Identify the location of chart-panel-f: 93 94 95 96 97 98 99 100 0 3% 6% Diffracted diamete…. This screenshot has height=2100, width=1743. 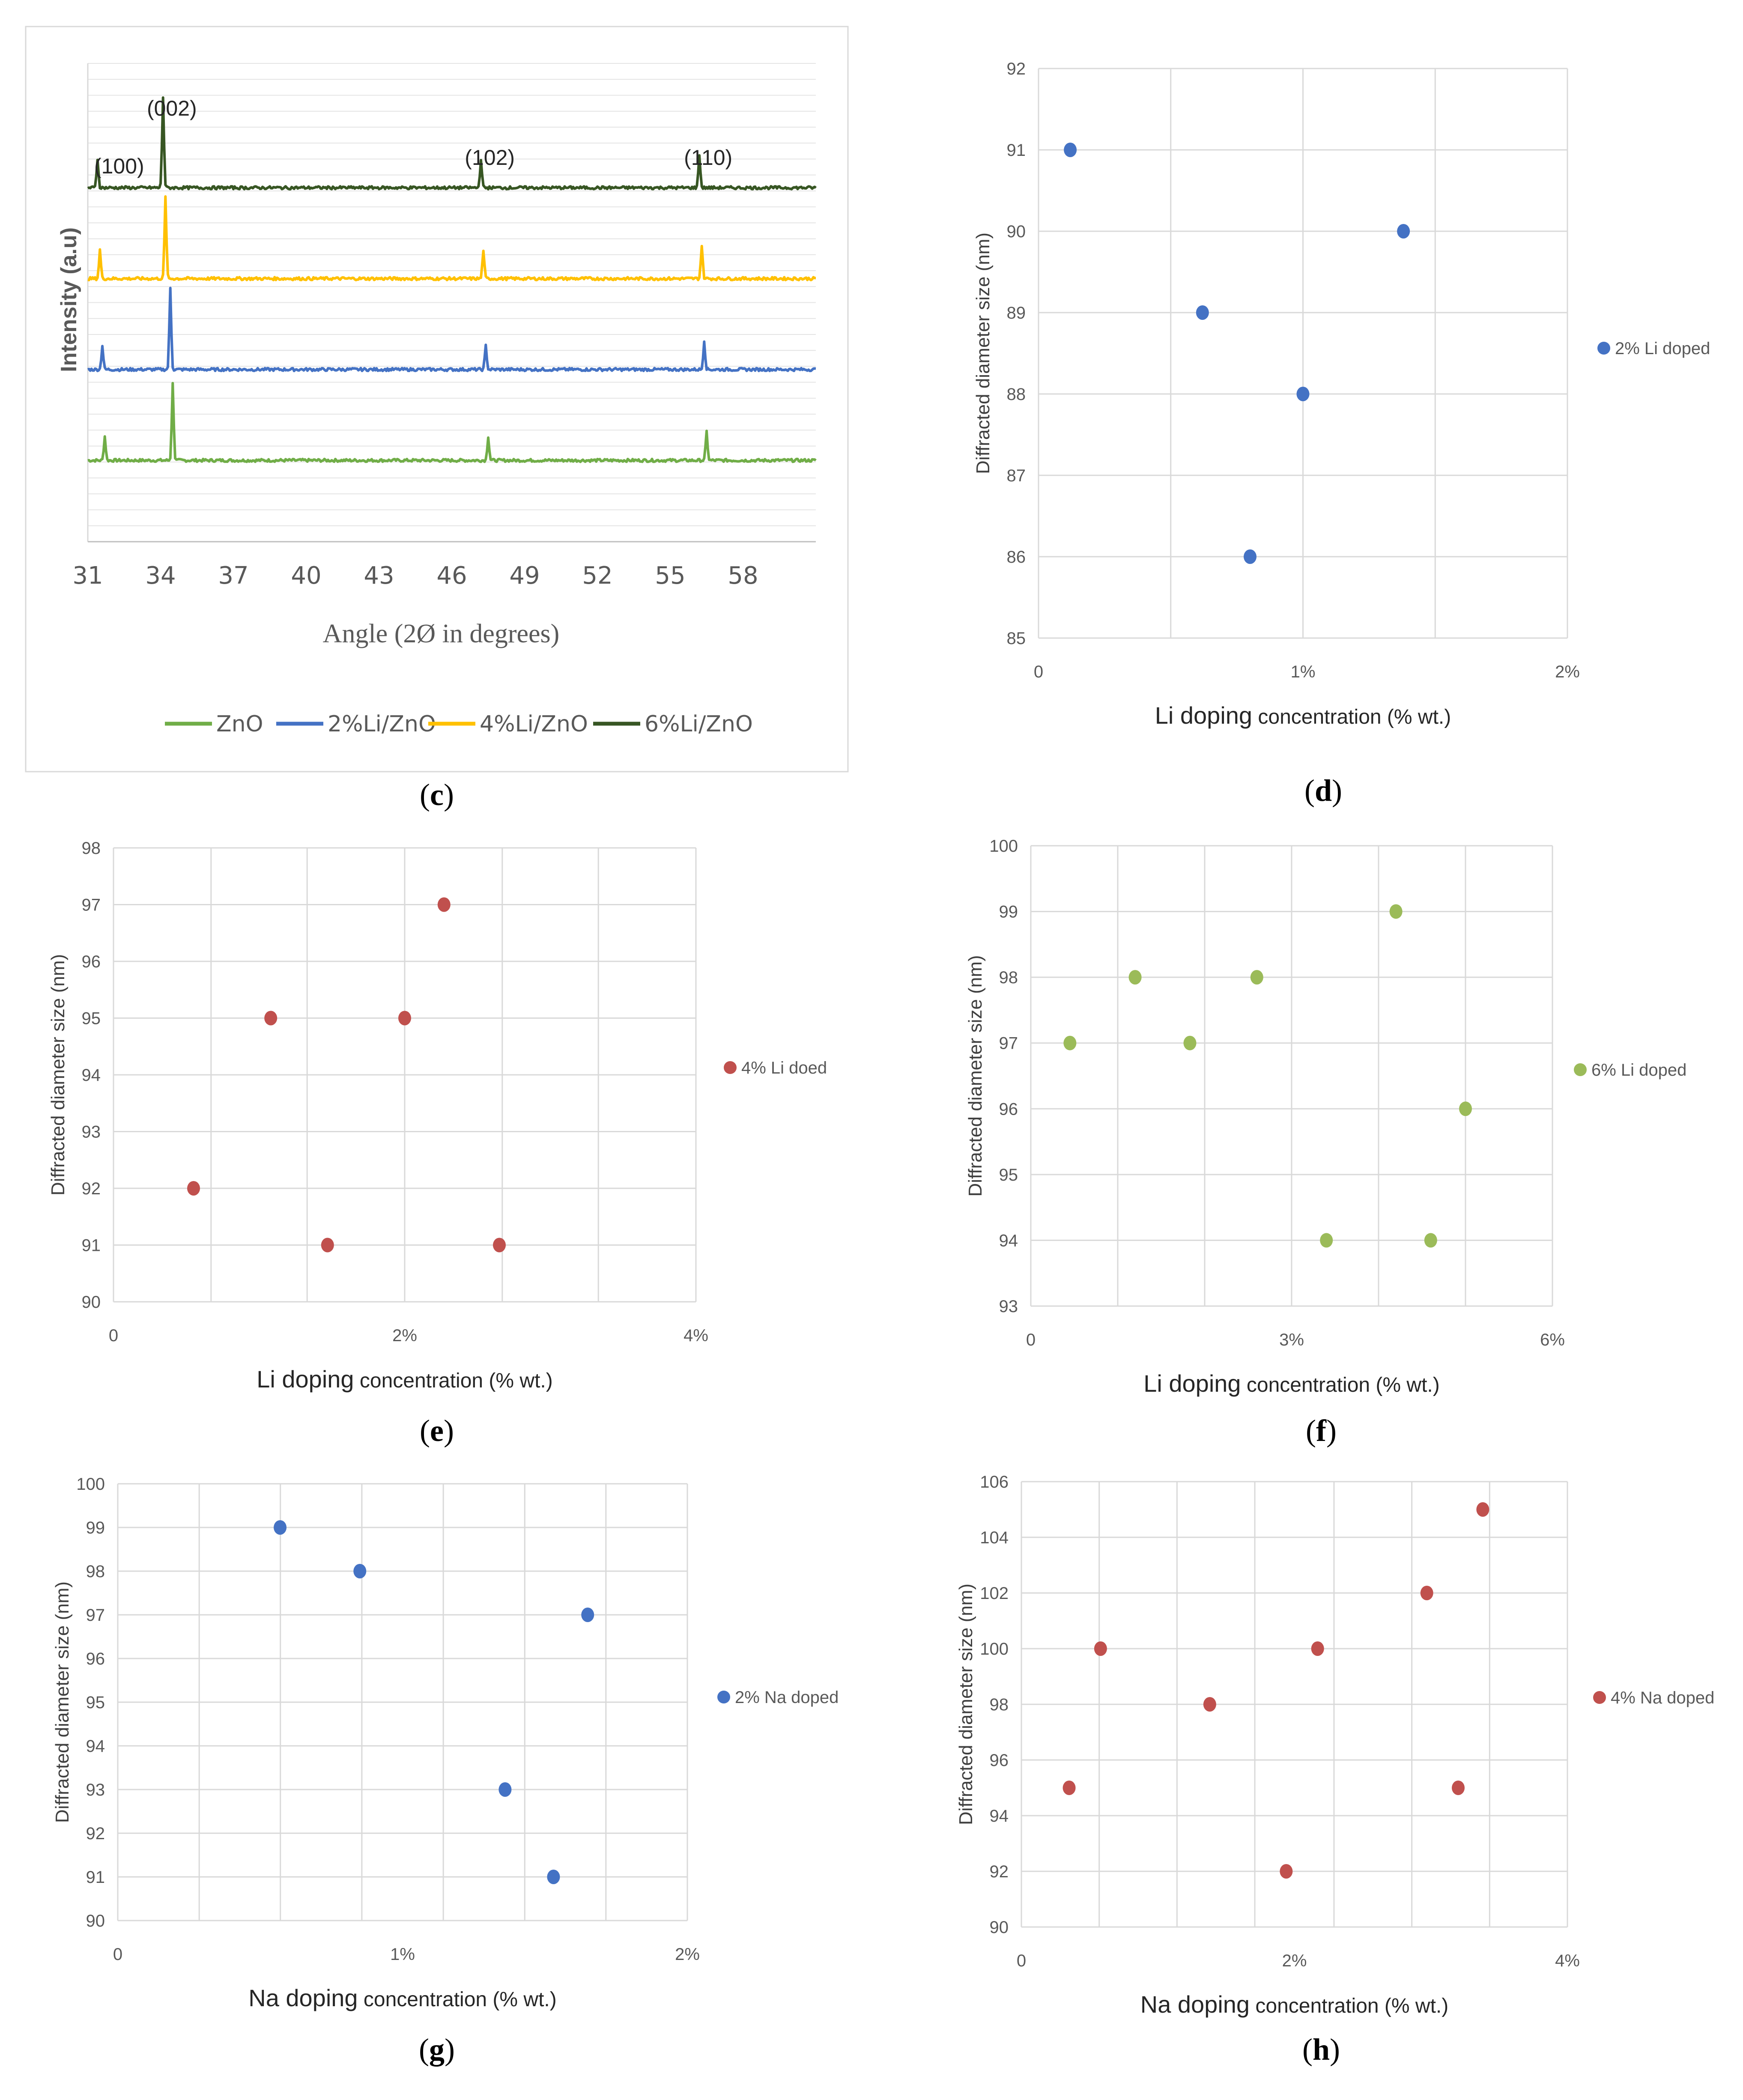
(1325, 1117).